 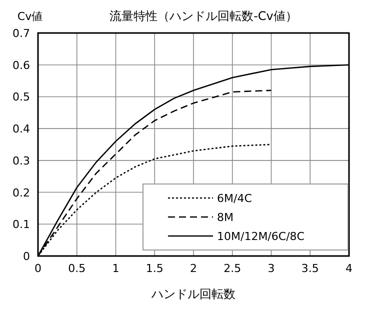 I want to click on x-tick-label: 2, so click(x=193, y=268).